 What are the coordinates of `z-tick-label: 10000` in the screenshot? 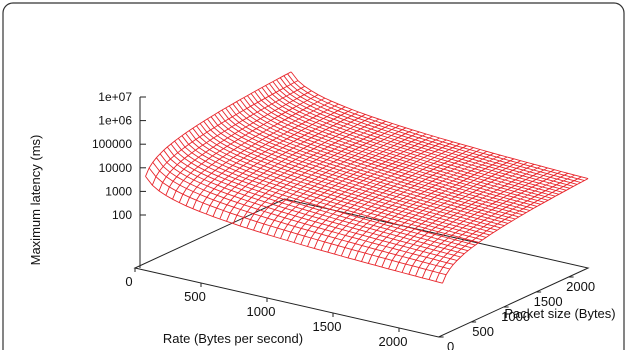 It's located at (116, 168).